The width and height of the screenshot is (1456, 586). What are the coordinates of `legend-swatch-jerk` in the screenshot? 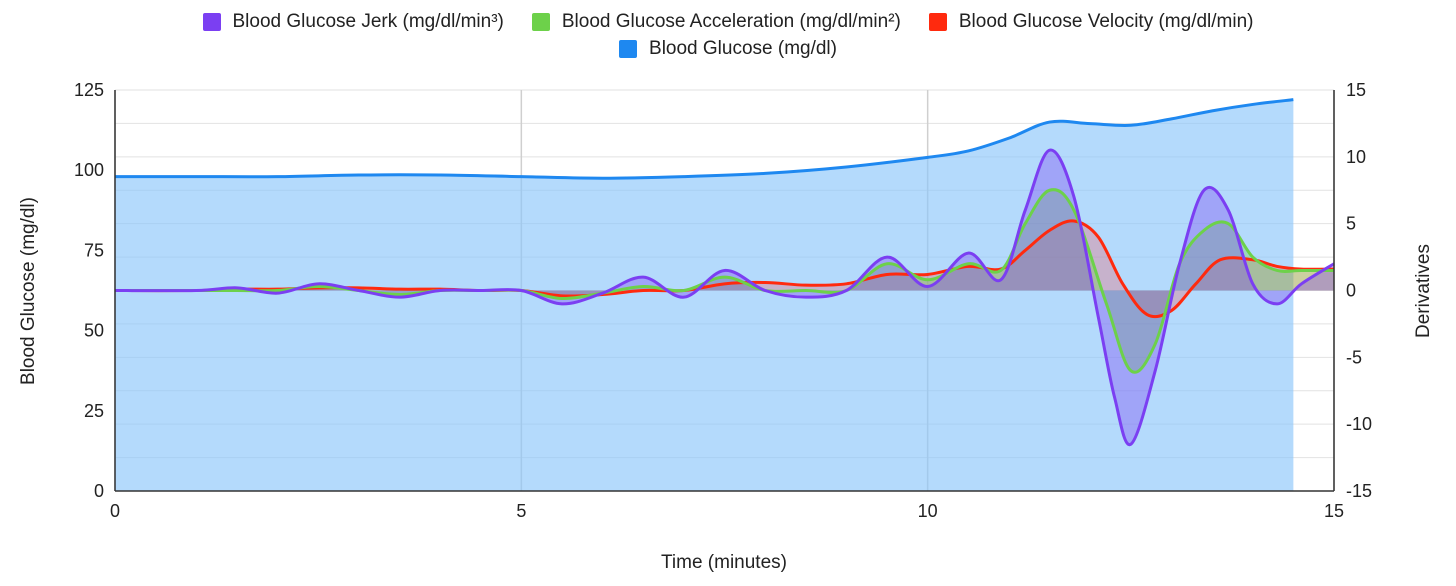 It's located at (211, 21).